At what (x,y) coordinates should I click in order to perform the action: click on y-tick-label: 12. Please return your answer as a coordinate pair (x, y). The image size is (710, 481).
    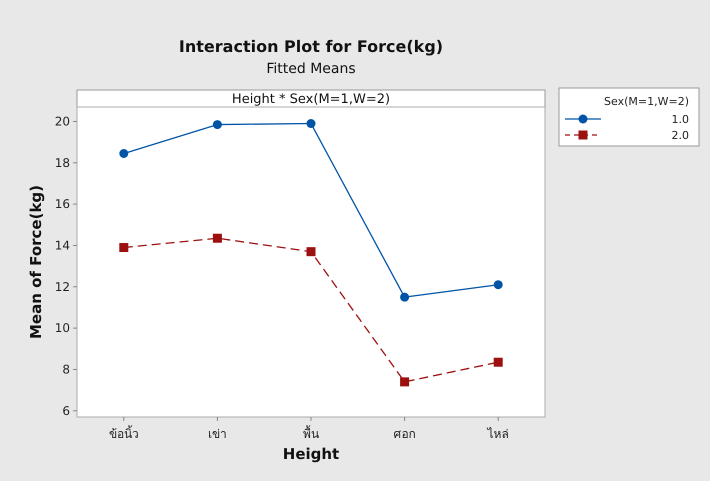
    Looking at the image, I should click on (62, 287).